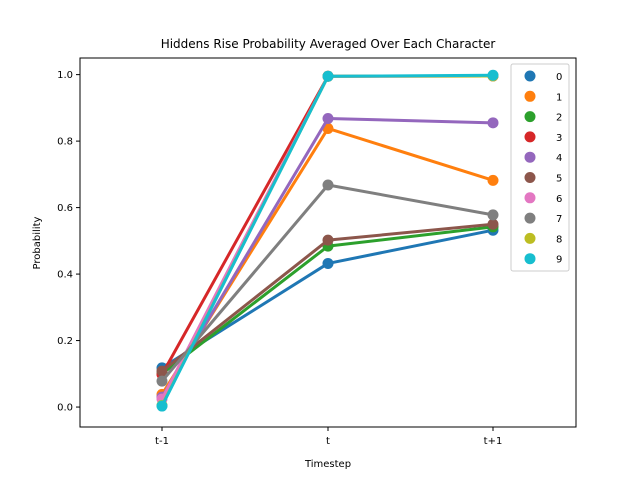 Image resolution: width=640 pixels, height=480 pixels. What do you see at coordinates (493, 441) in the screenshot?
I see `x-tick-label: t+1` at bounding box center [493, 441].